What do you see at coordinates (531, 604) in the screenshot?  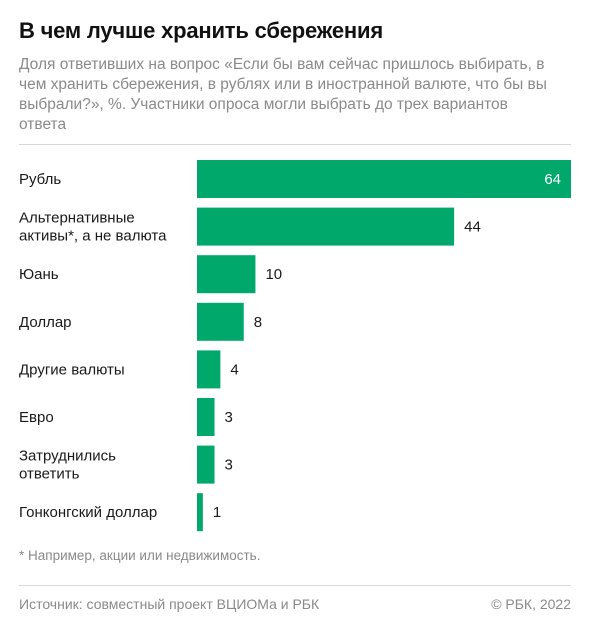 I see `copyright: © РБК, 2022` at bounding box center [531, 604].